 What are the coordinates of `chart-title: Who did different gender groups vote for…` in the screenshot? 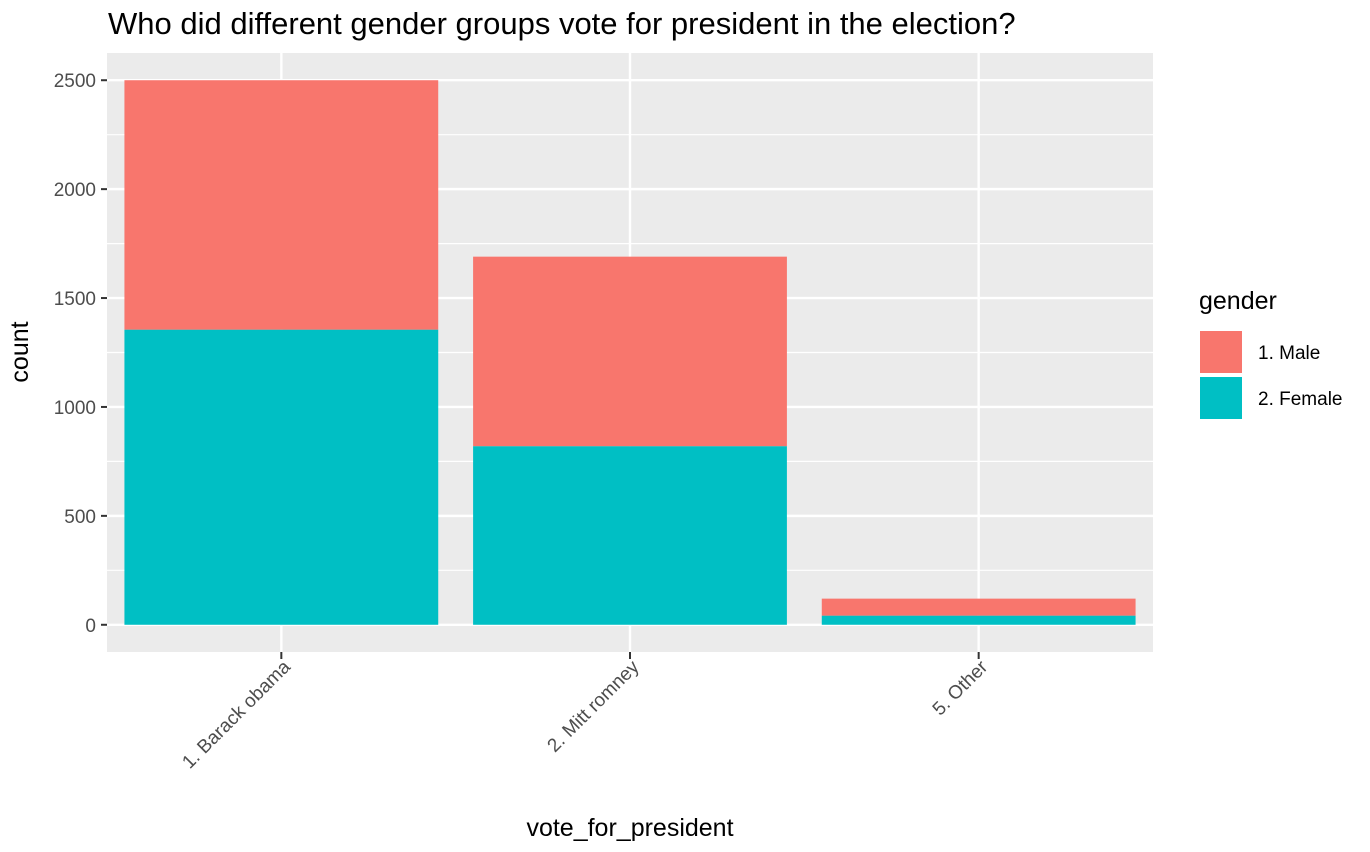 It's located at (562, 23).